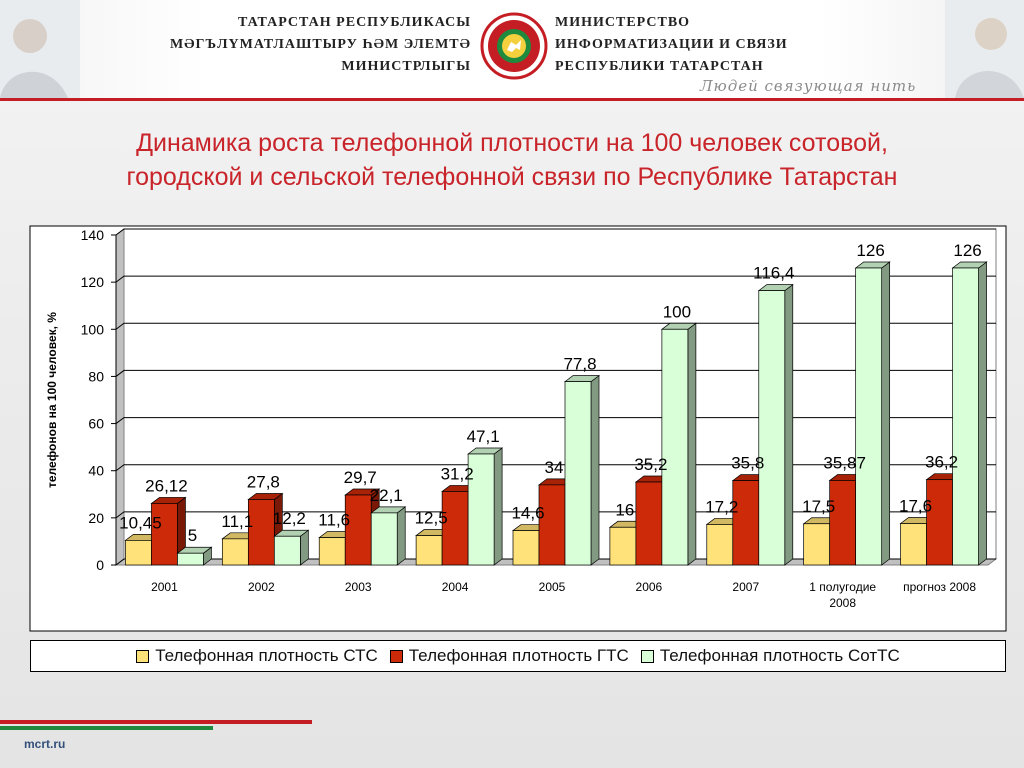 Image resolution: width=1024 pixels, height=768 pixels. I want to click on y-tick-label: 100, so click(93, 329).